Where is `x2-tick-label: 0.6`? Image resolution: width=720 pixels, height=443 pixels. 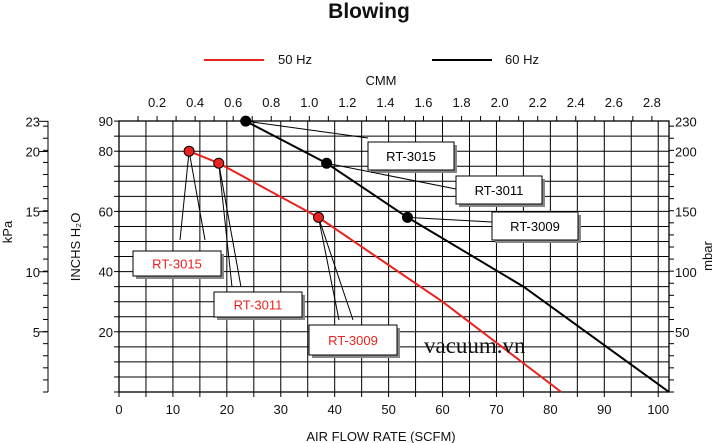 x2-tick-label: 0.6 is located at coordinates (233, 102).